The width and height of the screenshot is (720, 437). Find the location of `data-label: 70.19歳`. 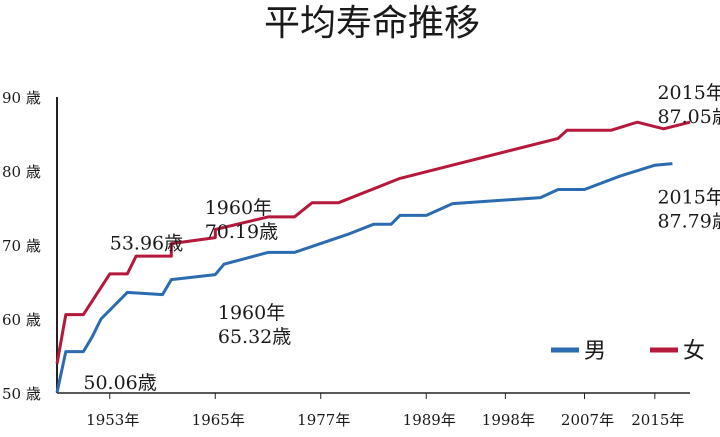

data-label: 70.19歳 is located at coordinates (241, 232).